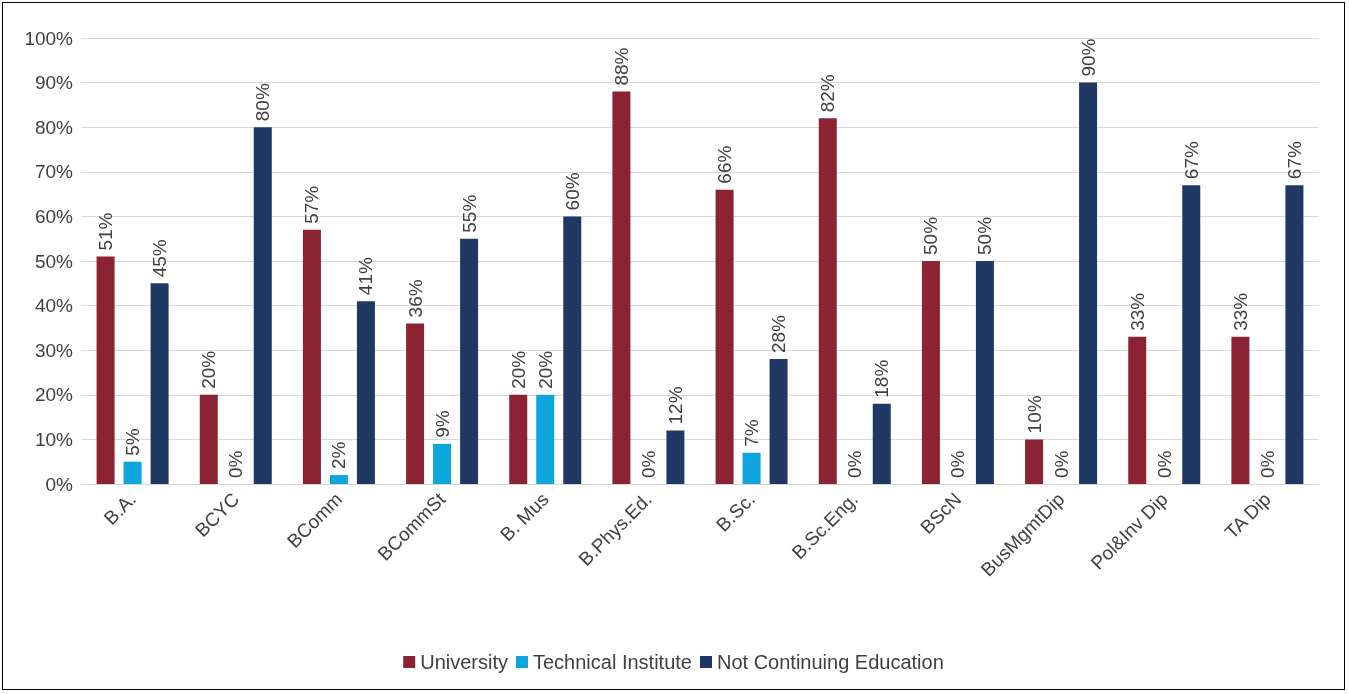 Image resolution: width=1349 pixels, height=694 pixels. What do you see at coordinates (882, 378) in the screenshot?
I see `data-label: 18%` at bounding box center [882, 378].